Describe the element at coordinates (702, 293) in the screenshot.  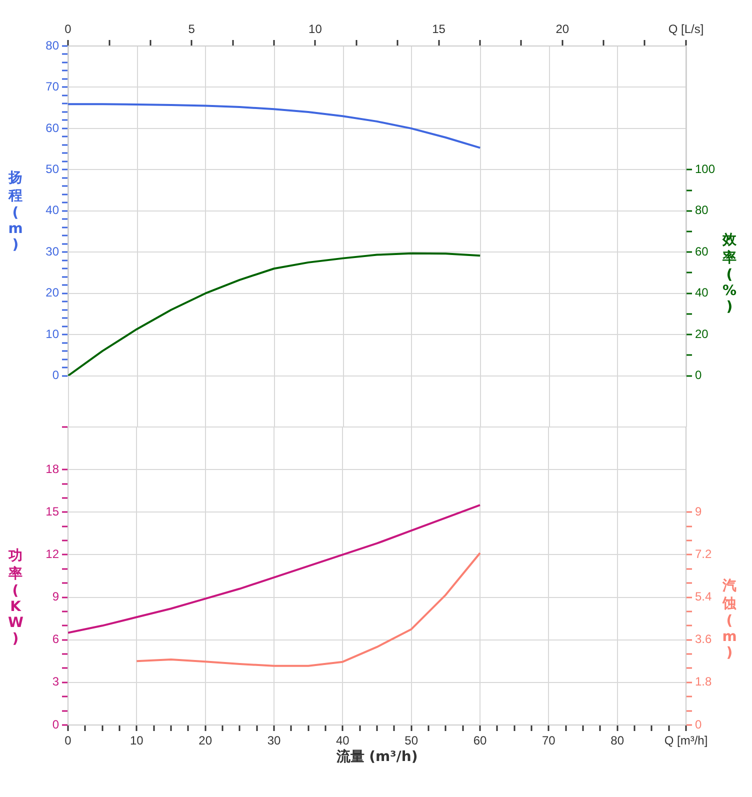
I see `y2-tick-label: 40` at that location.